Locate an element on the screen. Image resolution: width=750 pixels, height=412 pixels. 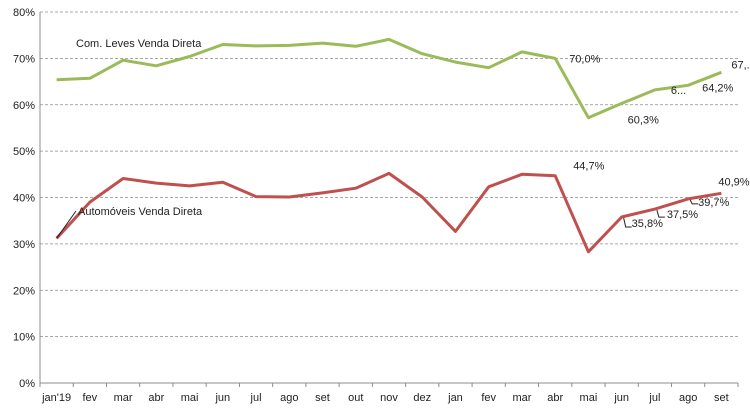
x-tick-label: jan is located at coordinates (455, 398).